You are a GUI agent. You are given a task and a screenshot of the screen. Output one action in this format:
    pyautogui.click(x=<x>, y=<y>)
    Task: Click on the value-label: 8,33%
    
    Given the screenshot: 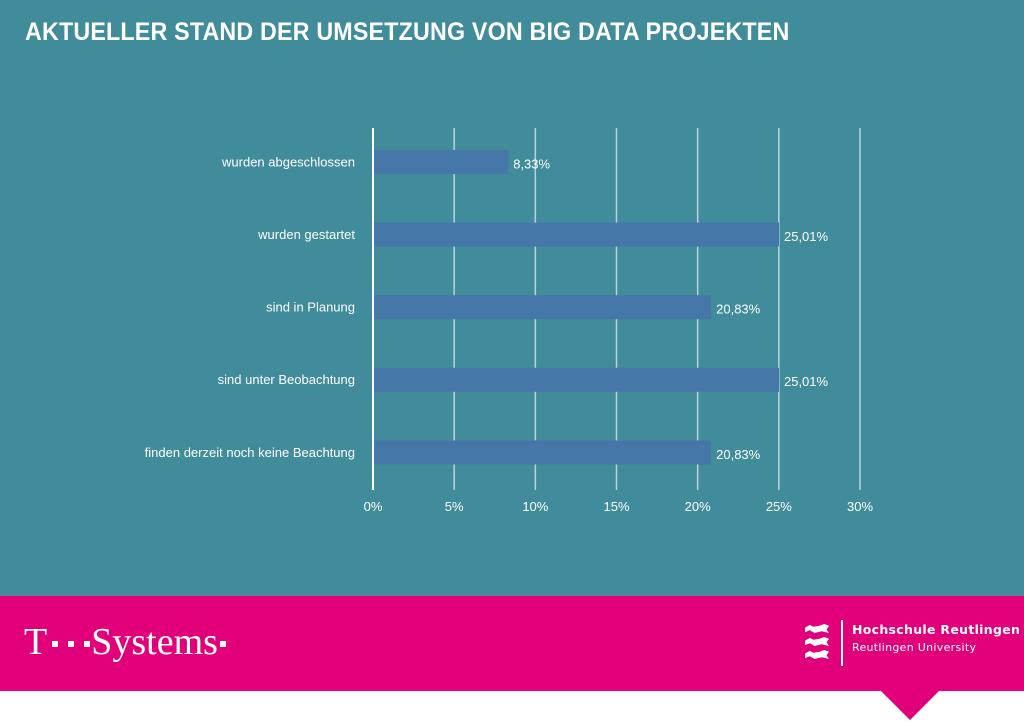 What is the action you would take?
    pyautogui.click(x=531, y=163)
    